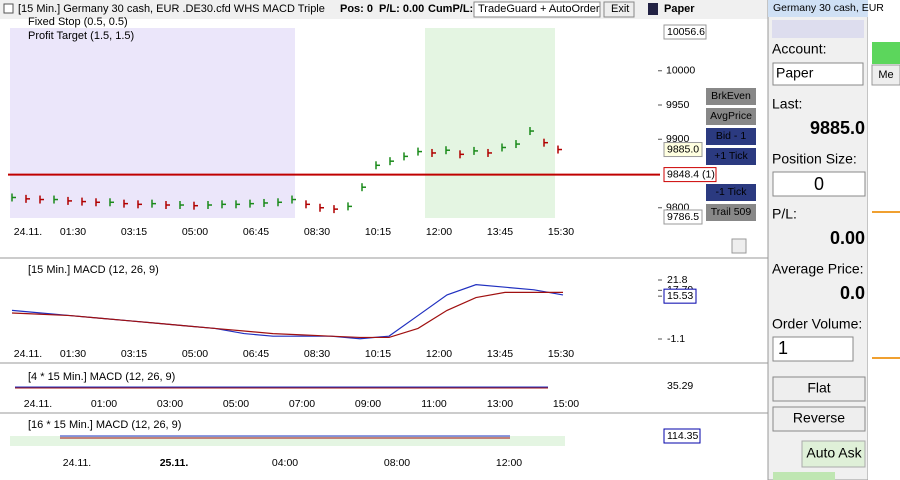 Image resolution: width=900 pixels, height=480 pixels. I want to click on tradeguard-button, so click(537, 9).